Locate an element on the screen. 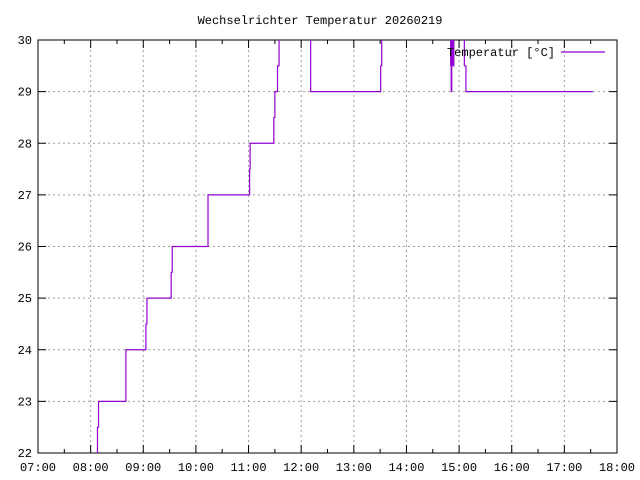 The image size is (640, 480). x-tick-label: 18:00 is located at coordinates (617, 468).